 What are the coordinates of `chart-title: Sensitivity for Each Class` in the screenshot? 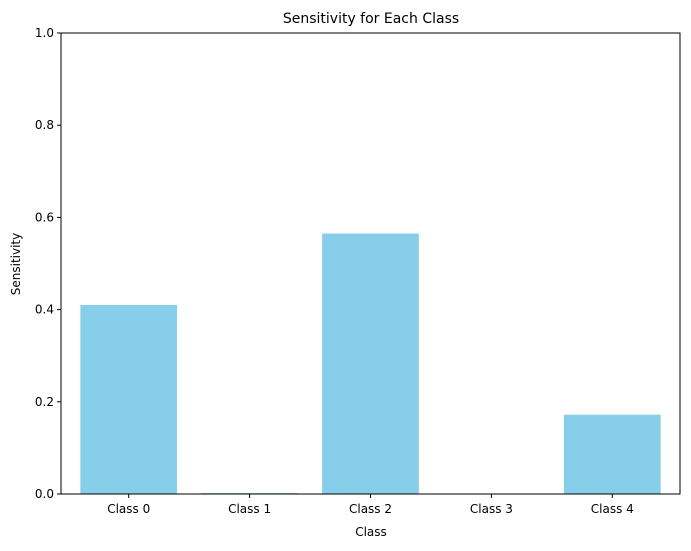 It's located at (371, 19).